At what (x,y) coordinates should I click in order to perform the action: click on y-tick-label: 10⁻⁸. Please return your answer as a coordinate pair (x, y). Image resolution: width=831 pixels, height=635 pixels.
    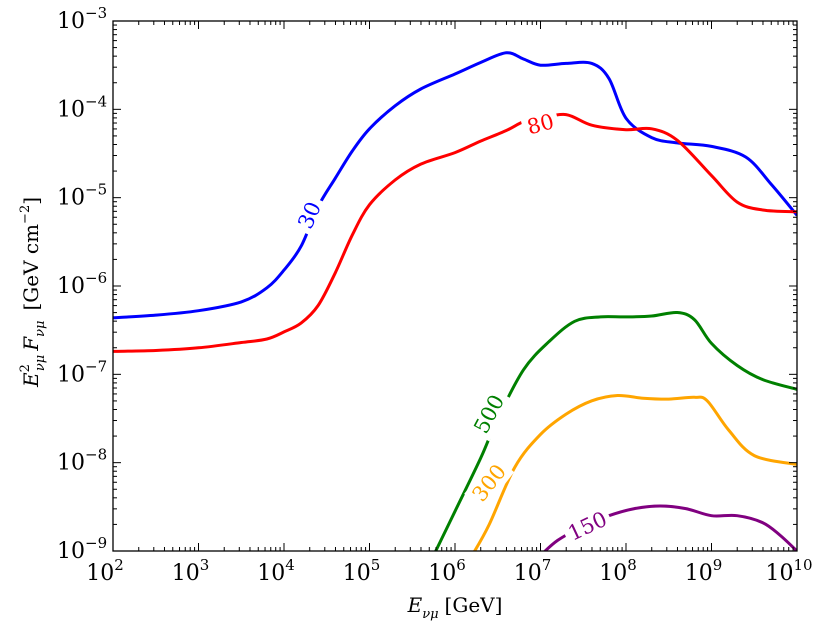
    Looking at the image, I should click on (82, 461).